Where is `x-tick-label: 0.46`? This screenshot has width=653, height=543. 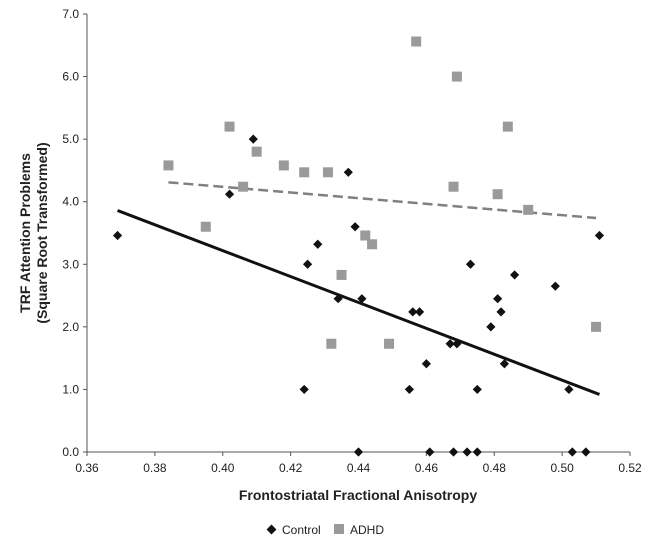
x-tick-label: 0.46 is located at coordinates (427, 468).